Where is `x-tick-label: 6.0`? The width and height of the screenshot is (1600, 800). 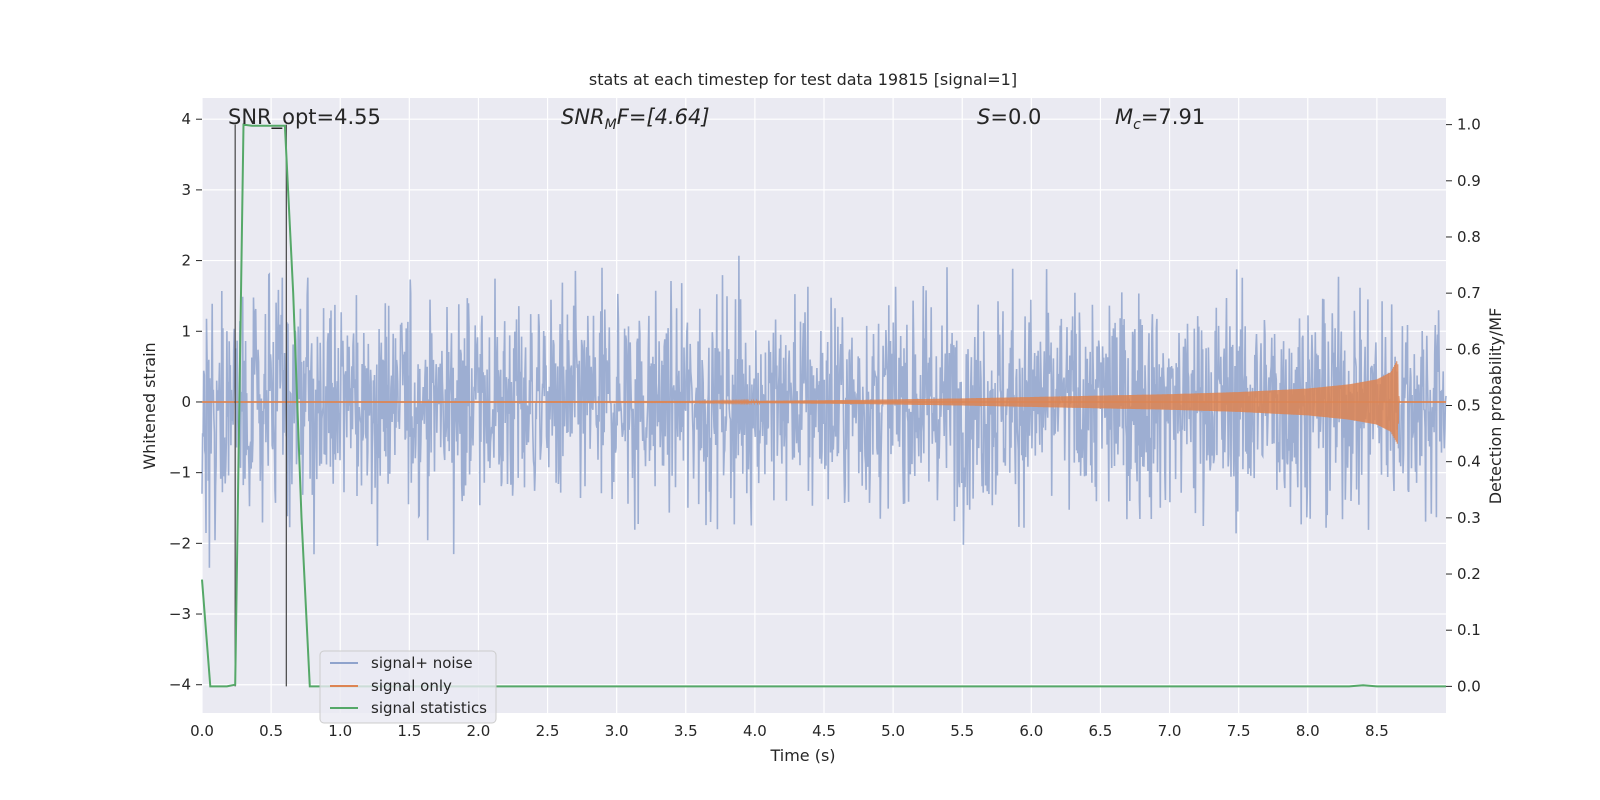 x-tick-label: 6.0 is located at coordinates (1031, 731).